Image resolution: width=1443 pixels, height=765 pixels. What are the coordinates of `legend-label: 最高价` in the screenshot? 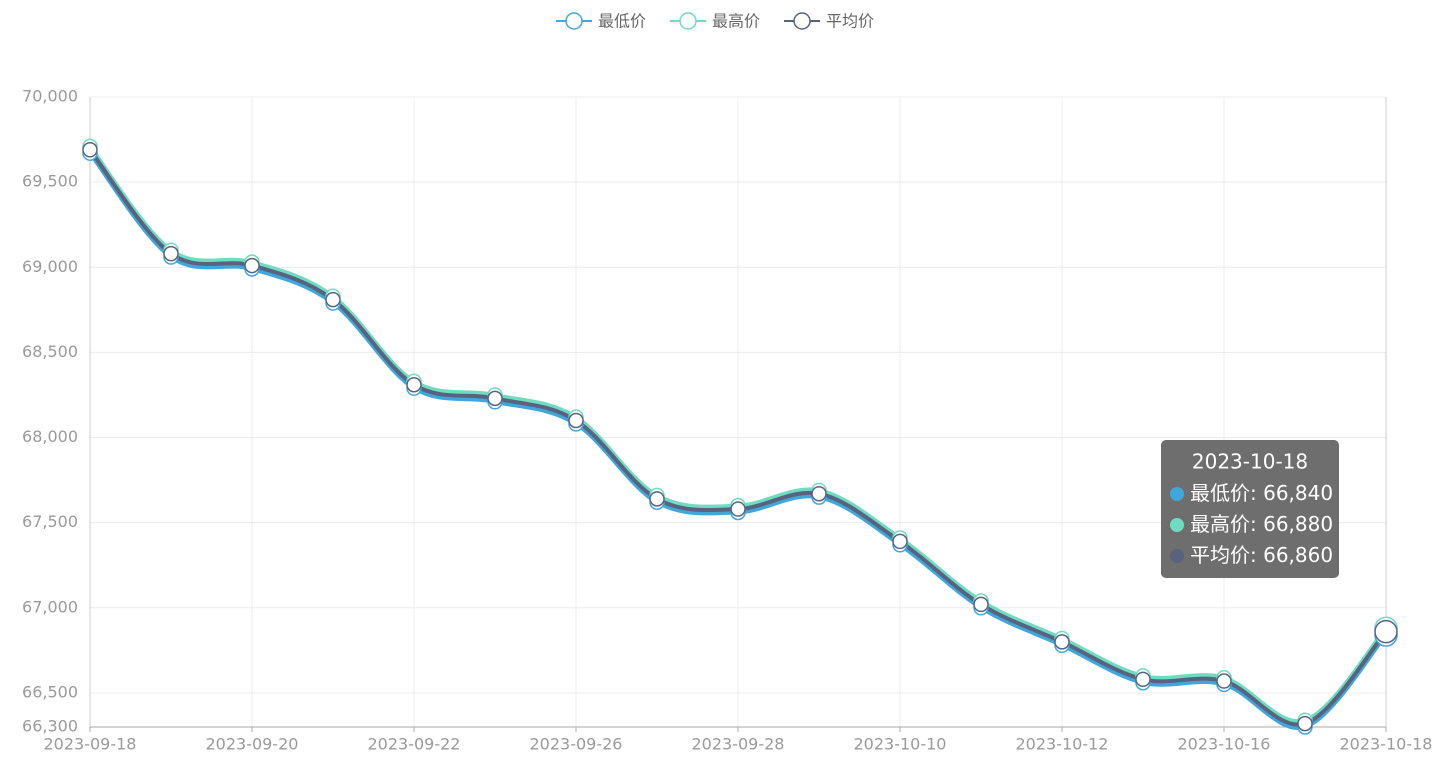 It's located at (736, 21).